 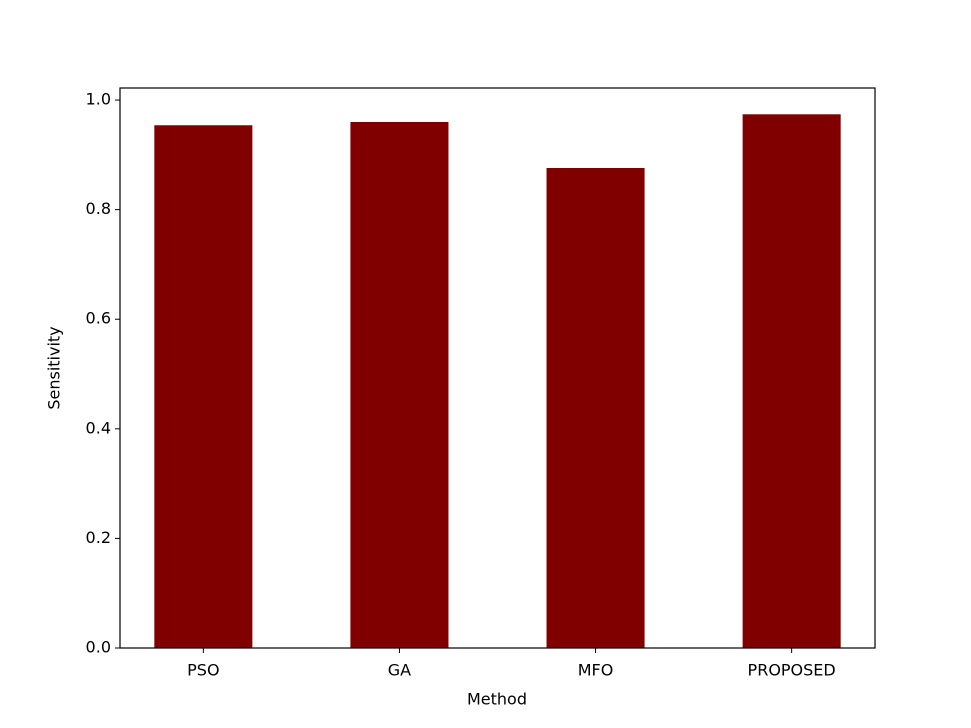 I want to click on y-tick-label: 0.8, so click(x=98, y=208).